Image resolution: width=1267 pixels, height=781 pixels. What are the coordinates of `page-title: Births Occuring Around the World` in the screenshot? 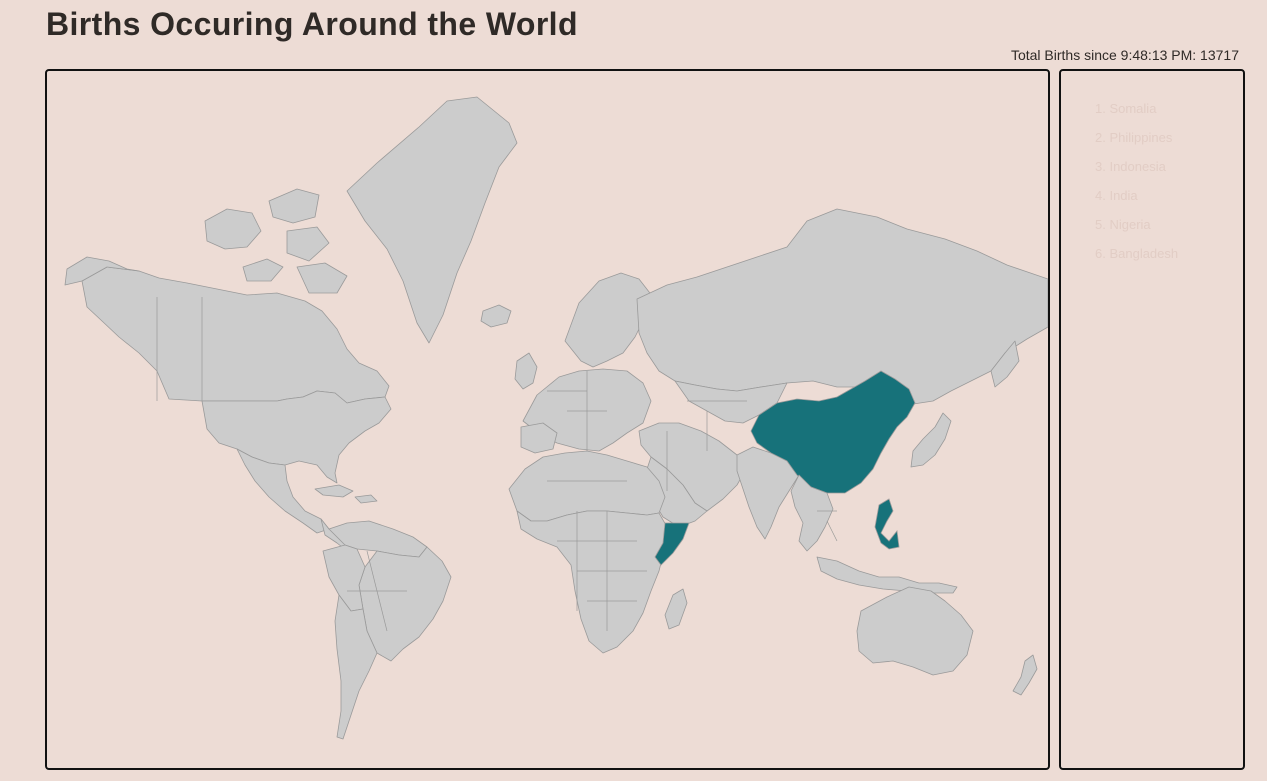 It's located at (312, 24).